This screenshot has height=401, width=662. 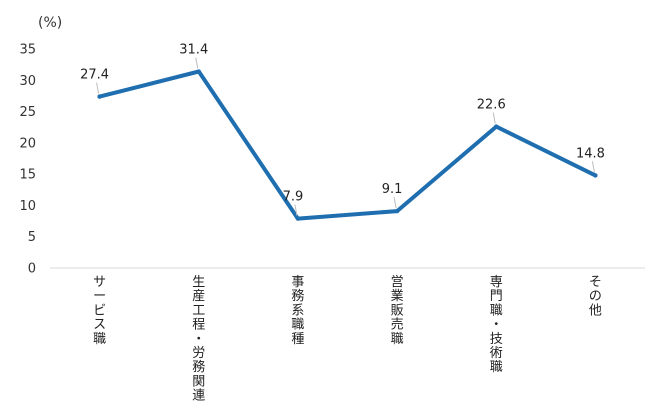 I want to click on y-tick-label: 20, so click(x=27, y=143).